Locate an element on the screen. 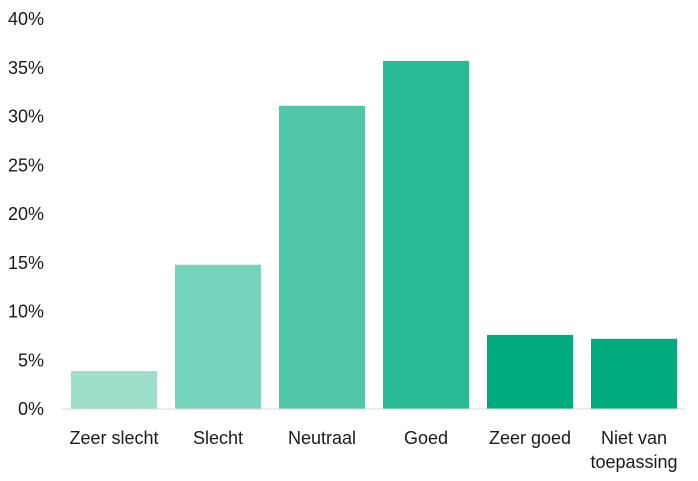  x-category-label-line: toepassing is located at coordinates (633, 462).